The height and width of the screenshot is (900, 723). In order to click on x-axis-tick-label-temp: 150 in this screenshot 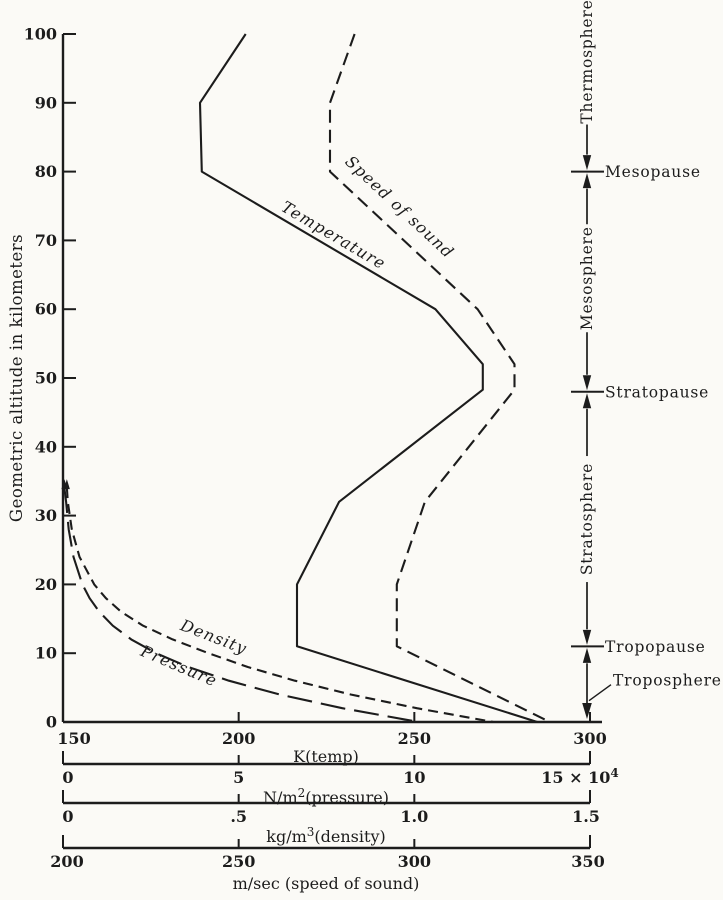, I will do `click(73, 738)`.